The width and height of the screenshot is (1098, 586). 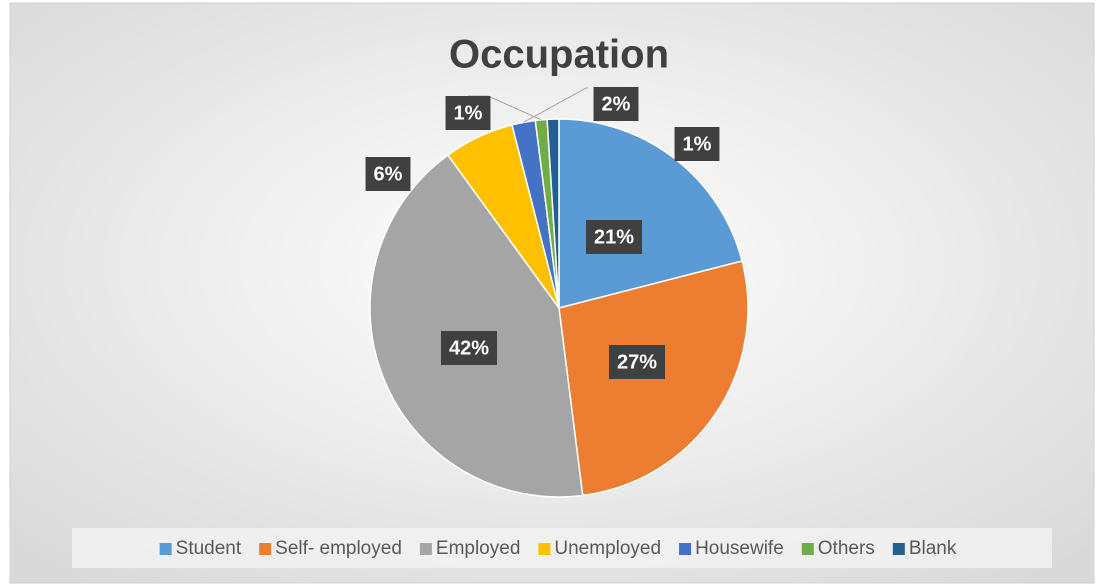 I want to click on data-label: 6%, so click(x=388, y=174).